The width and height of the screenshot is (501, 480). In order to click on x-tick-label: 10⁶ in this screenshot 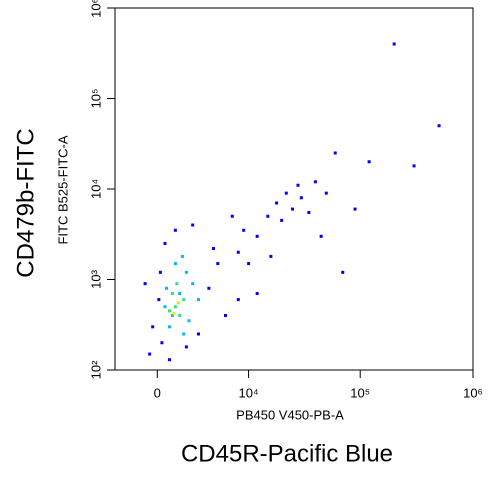, I will do `click(473, 392)`.